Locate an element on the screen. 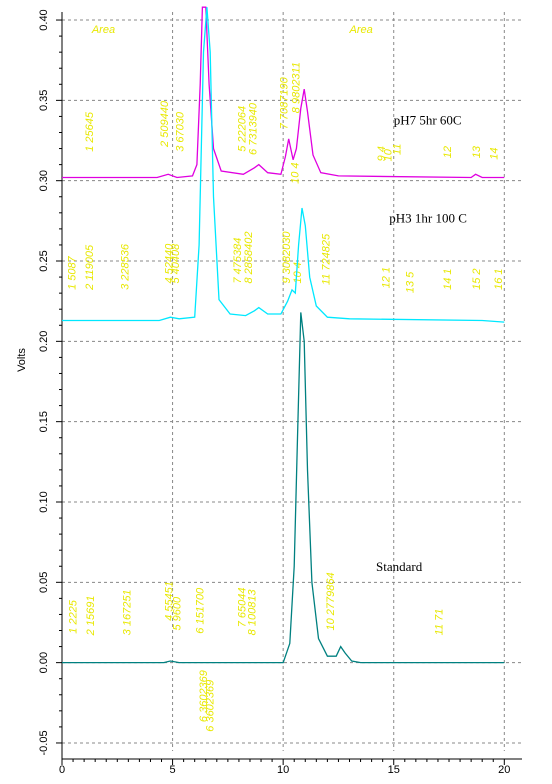  y-tick-label: -0.05 is located at coordinates (44, 742).